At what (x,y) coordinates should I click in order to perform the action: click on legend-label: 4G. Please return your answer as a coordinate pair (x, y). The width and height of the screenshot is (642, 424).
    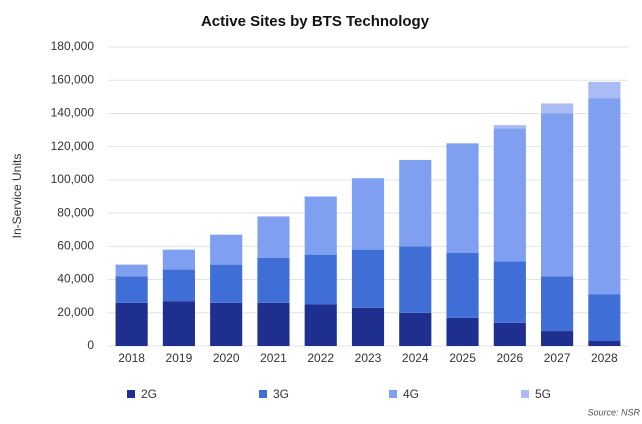
    Looking at the image, I should click on (411, 394).